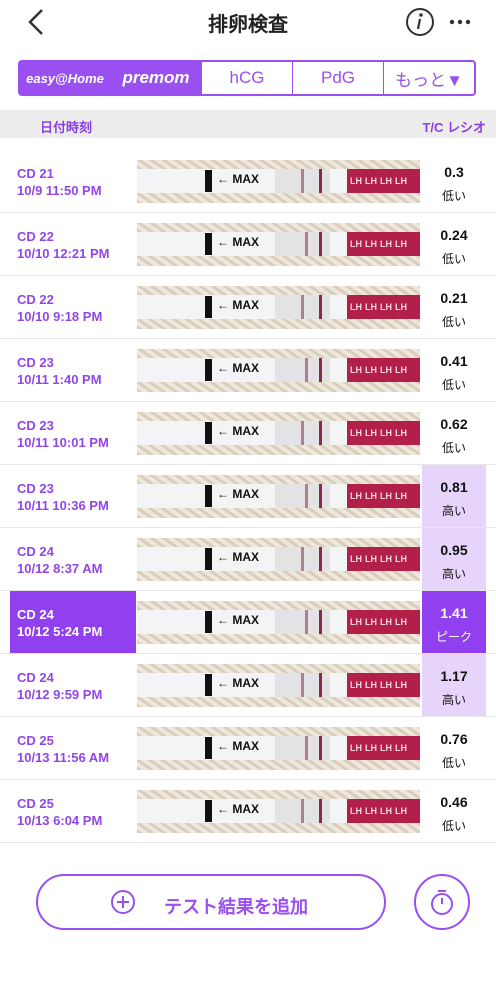 The height and width of the screenshot is (1000, 496). What do you see at coordinates (211, 902) in the screenshot?
I see `add-result-button: テスト結果を追加` at bounding box center [211, 902].